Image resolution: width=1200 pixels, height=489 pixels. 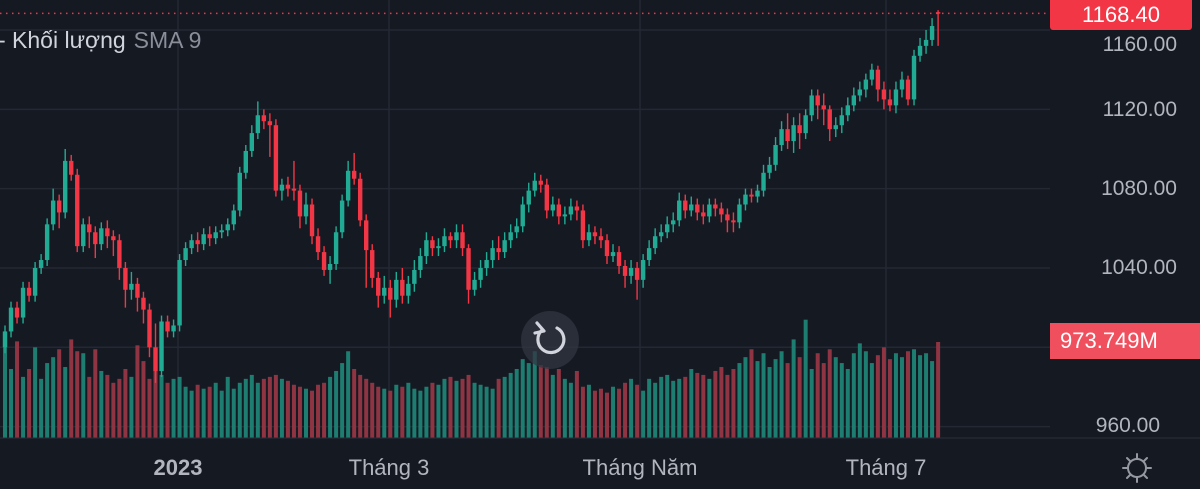 I want to click on time-label: Tháng Năm, so click(x=640, y=467).